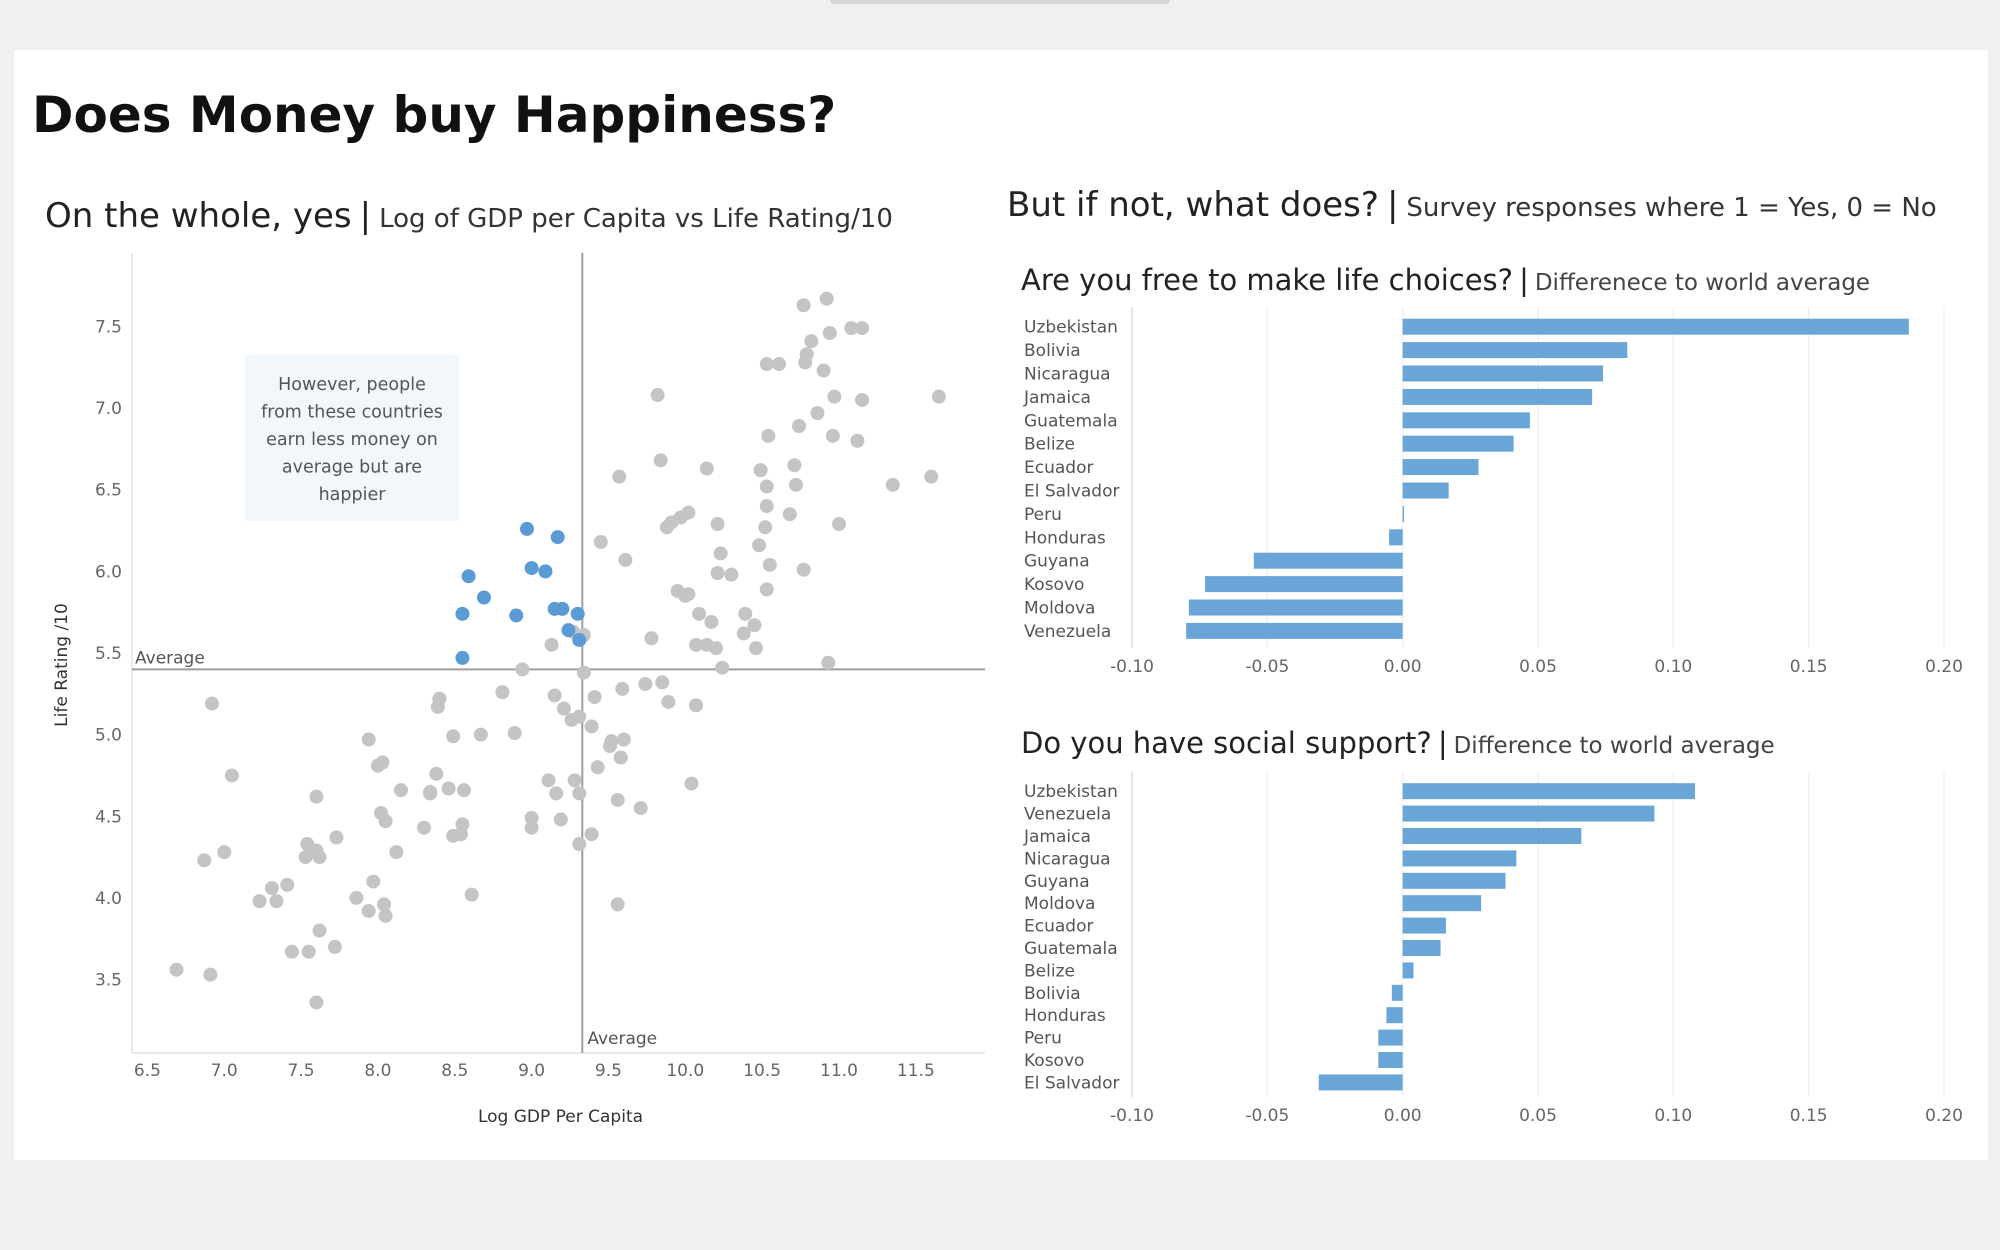  What do you see at coordinates (916, 1071) in the screenshot?
I see `x-tick-label: 11.5` at bounding box center [916, 1071].